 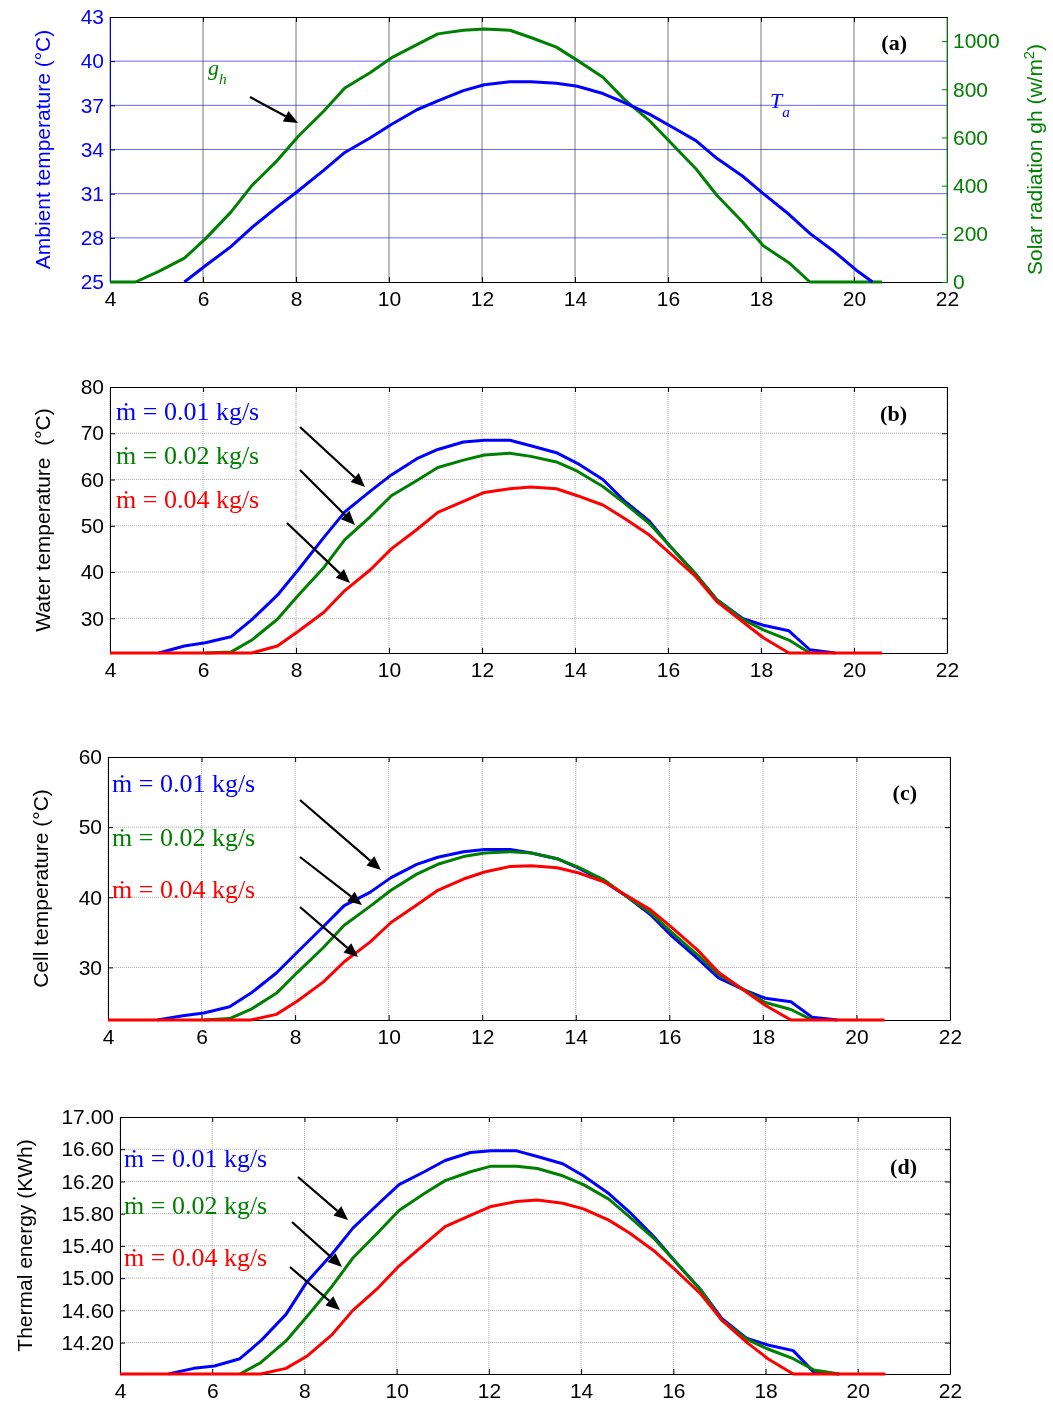 What do you see at coordinates (24, 1245) in the screenshot?
I see `y-axis-title: Thermal energy (KWh)` at bounding box center [24, 1245].